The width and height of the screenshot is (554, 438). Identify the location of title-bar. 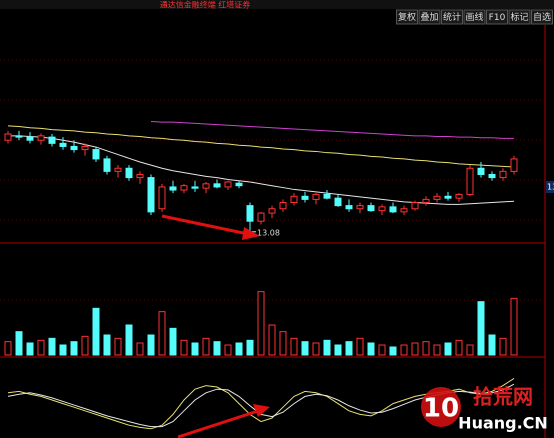
(277, 4).